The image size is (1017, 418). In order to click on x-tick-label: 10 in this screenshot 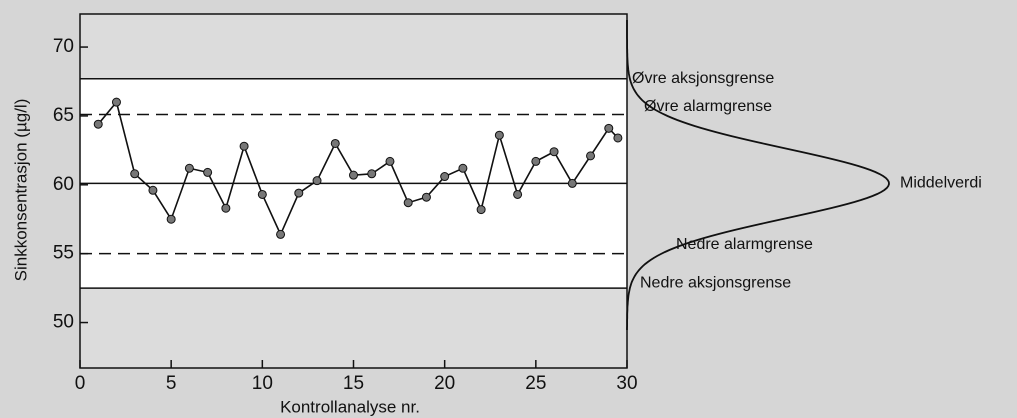, I will do `click(262, 383)`.